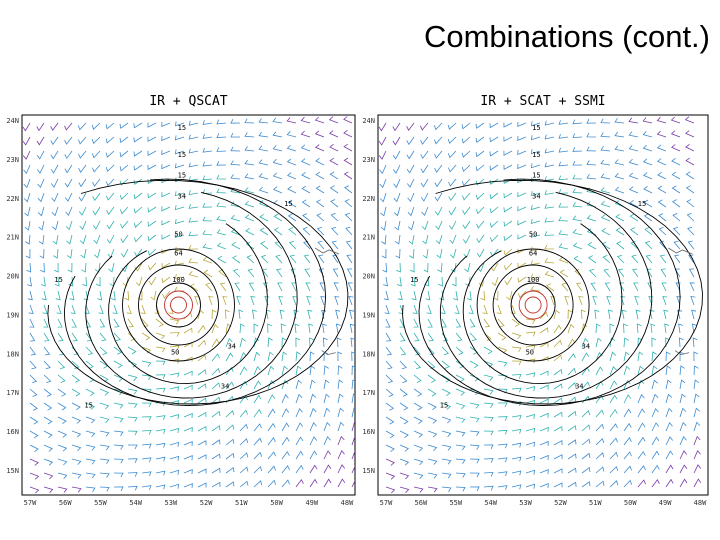  I want to click on contour, so click(178, 305).